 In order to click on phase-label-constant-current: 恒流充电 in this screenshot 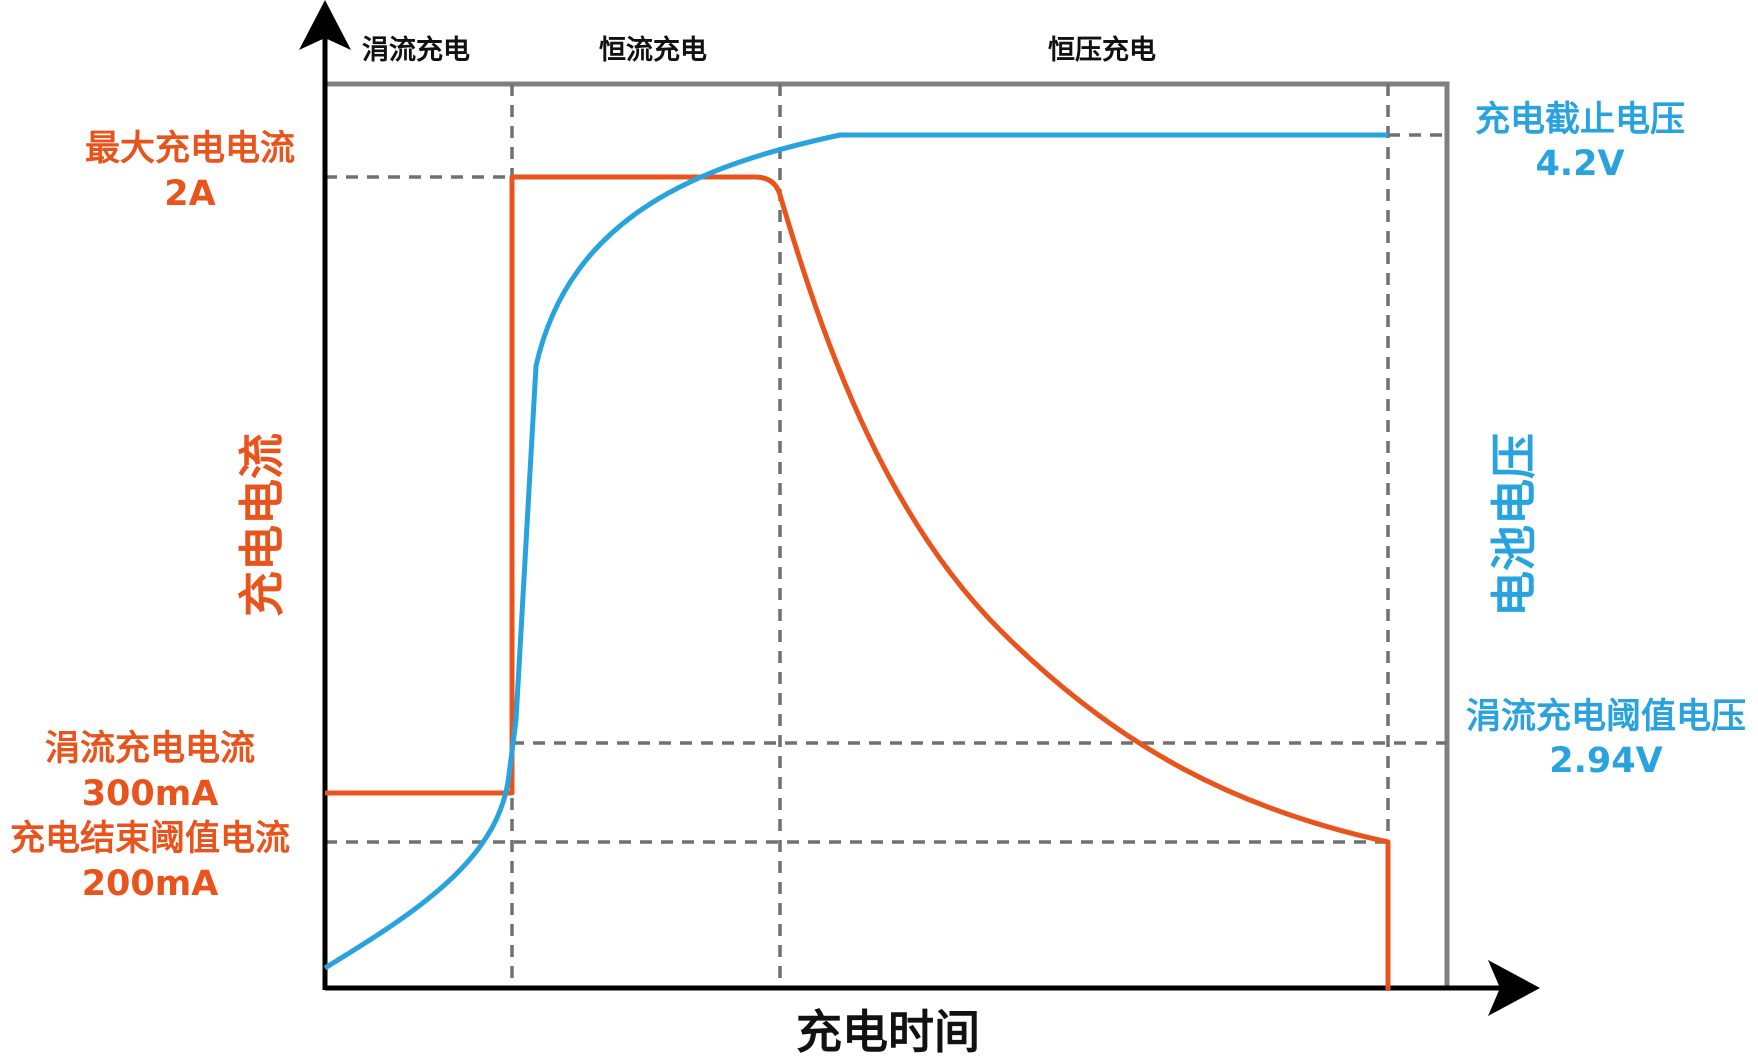, I will do `click(653, 50)`.